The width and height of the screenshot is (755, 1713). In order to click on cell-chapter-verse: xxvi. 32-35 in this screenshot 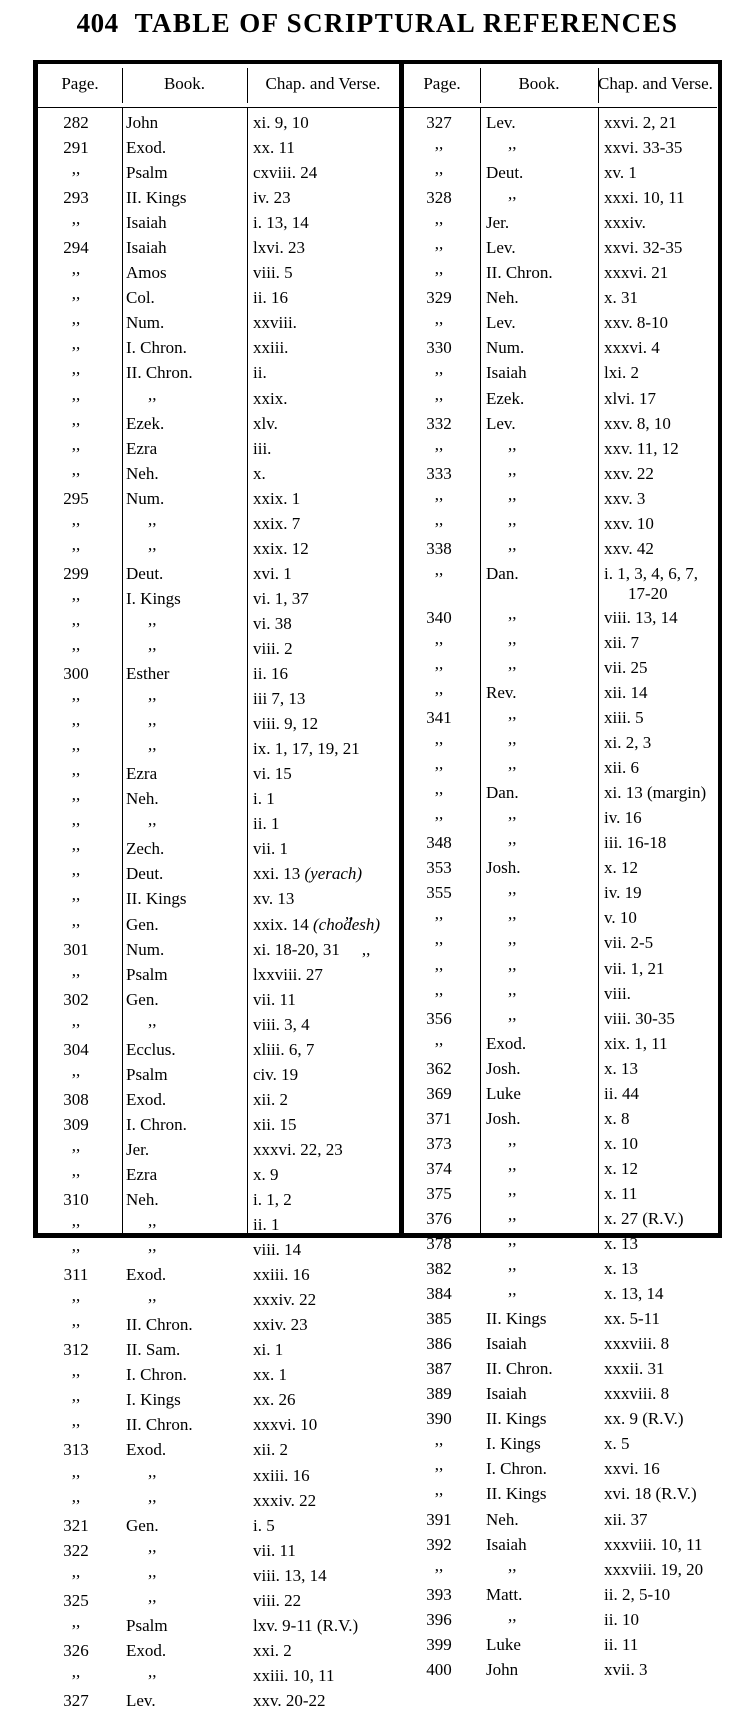, I will do `click(643, 248)`.